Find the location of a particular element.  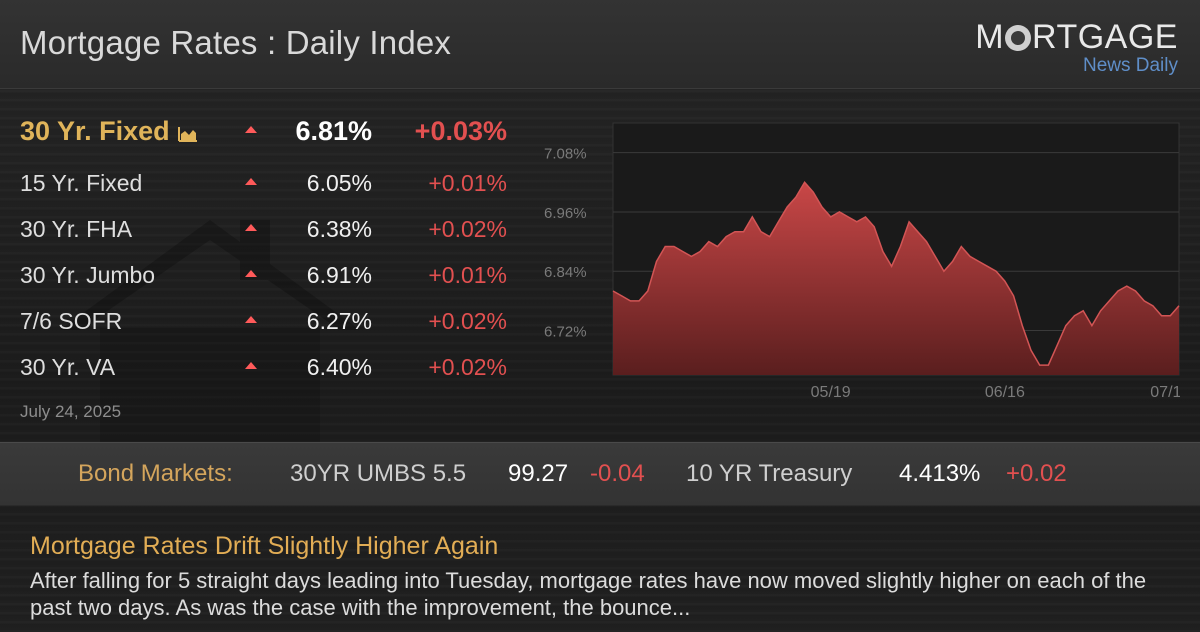

rate-value: 6.81% is located at coordinates (333, 131).